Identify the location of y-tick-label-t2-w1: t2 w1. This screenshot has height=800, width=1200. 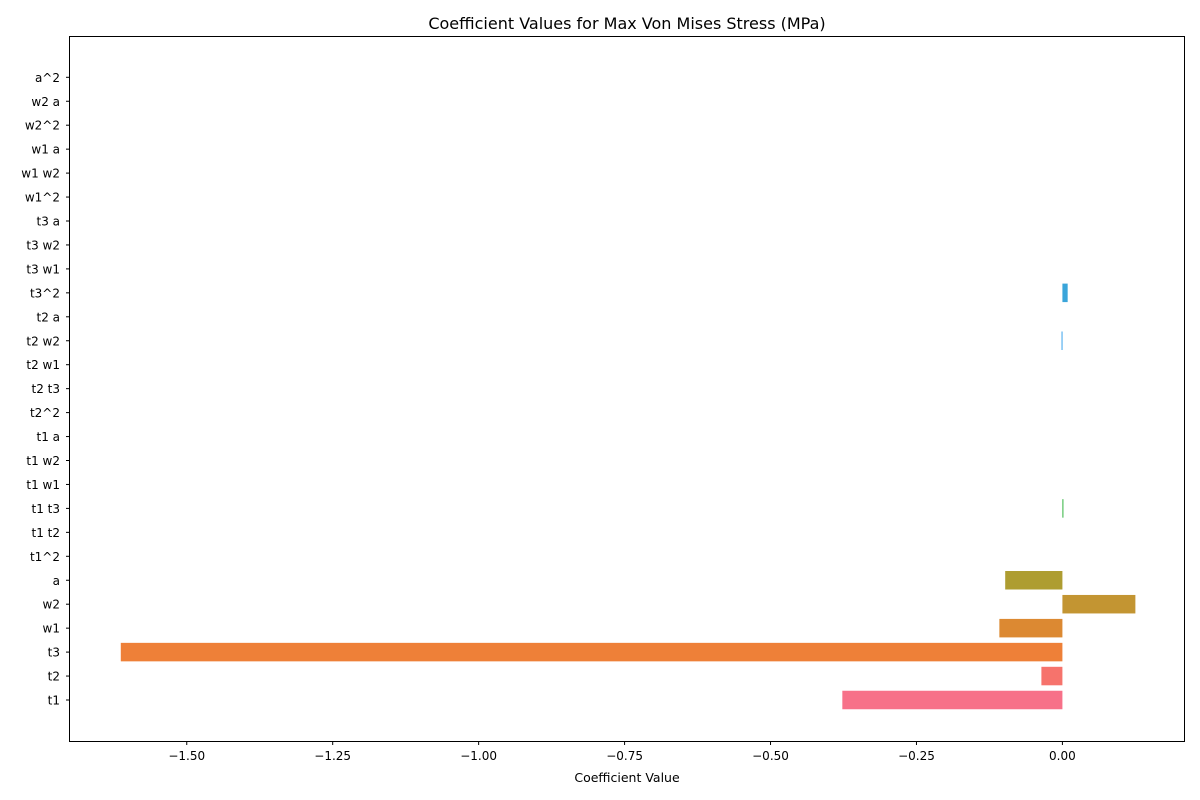
(43, 365).